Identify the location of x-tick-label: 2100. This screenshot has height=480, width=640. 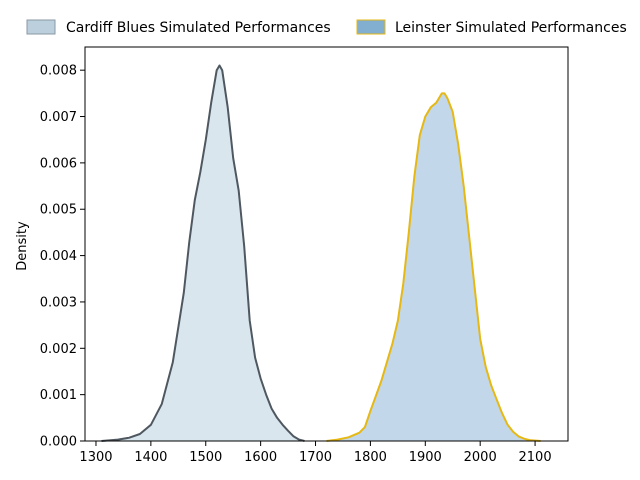
(535, 457).